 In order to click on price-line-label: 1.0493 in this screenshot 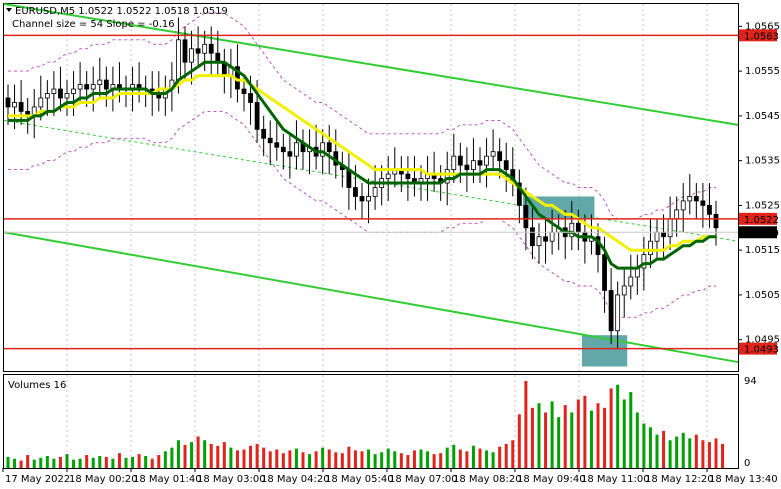, I will do `click(761, 350)`.